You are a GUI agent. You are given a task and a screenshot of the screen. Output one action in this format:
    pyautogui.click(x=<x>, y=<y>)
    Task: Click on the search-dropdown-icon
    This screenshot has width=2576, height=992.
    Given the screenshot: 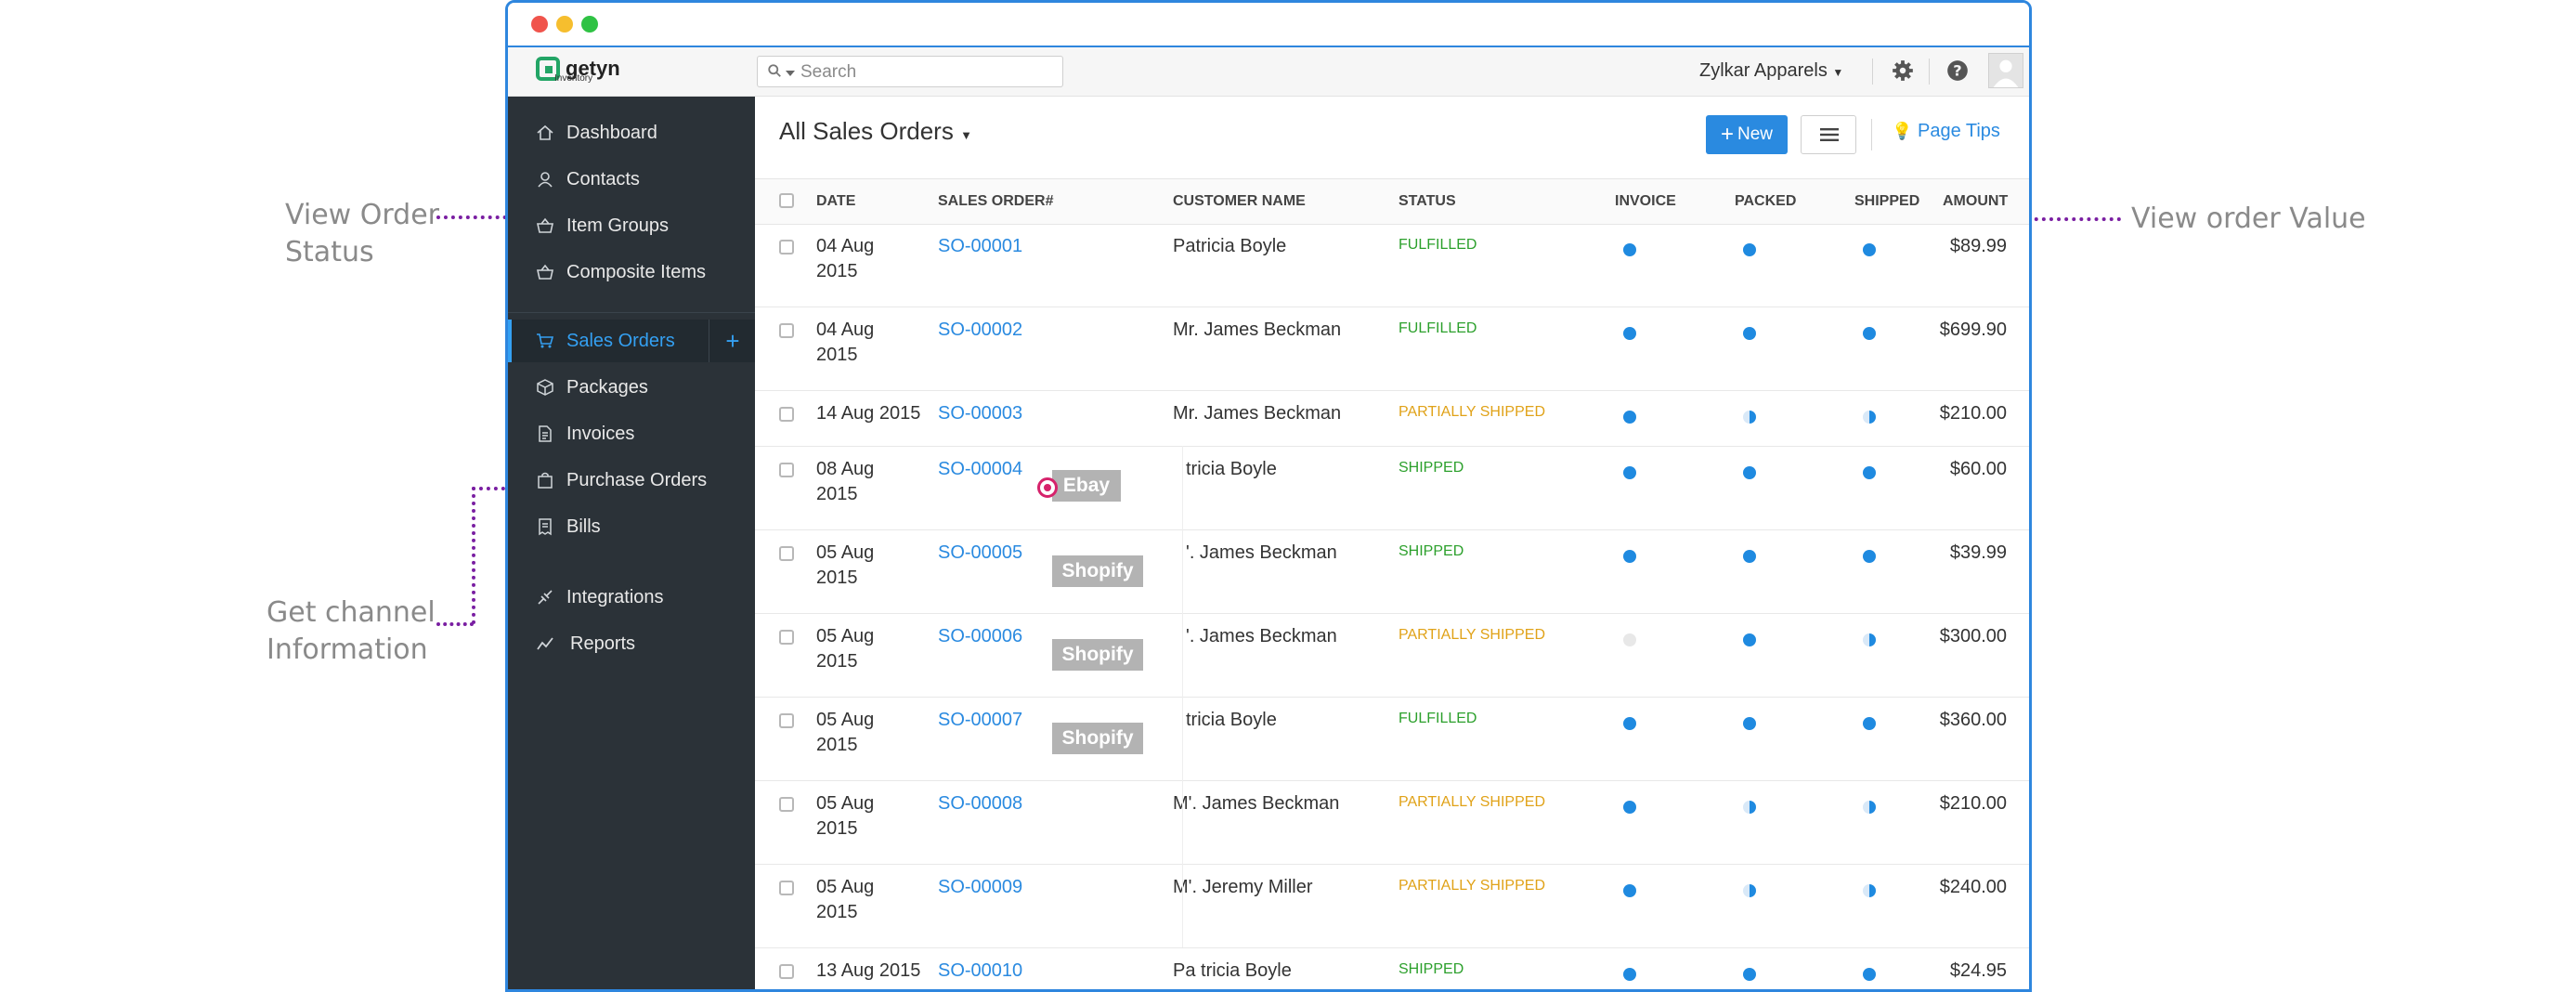 What is the action you would take?
    pyautogui.click(x=790, y=74)
    